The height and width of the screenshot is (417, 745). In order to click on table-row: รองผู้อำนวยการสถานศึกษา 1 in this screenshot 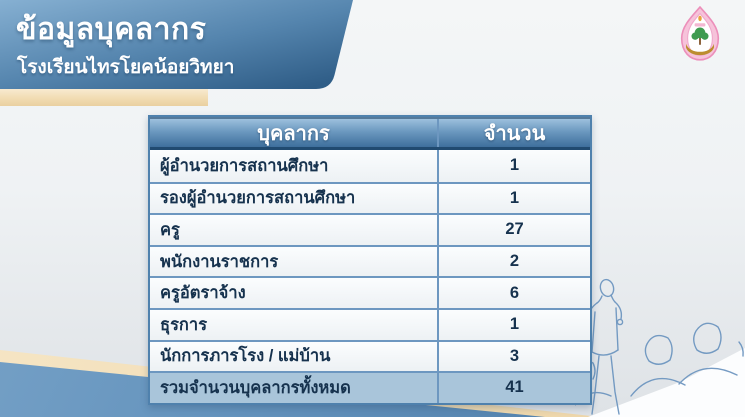, I will do `click(370, 197)`.